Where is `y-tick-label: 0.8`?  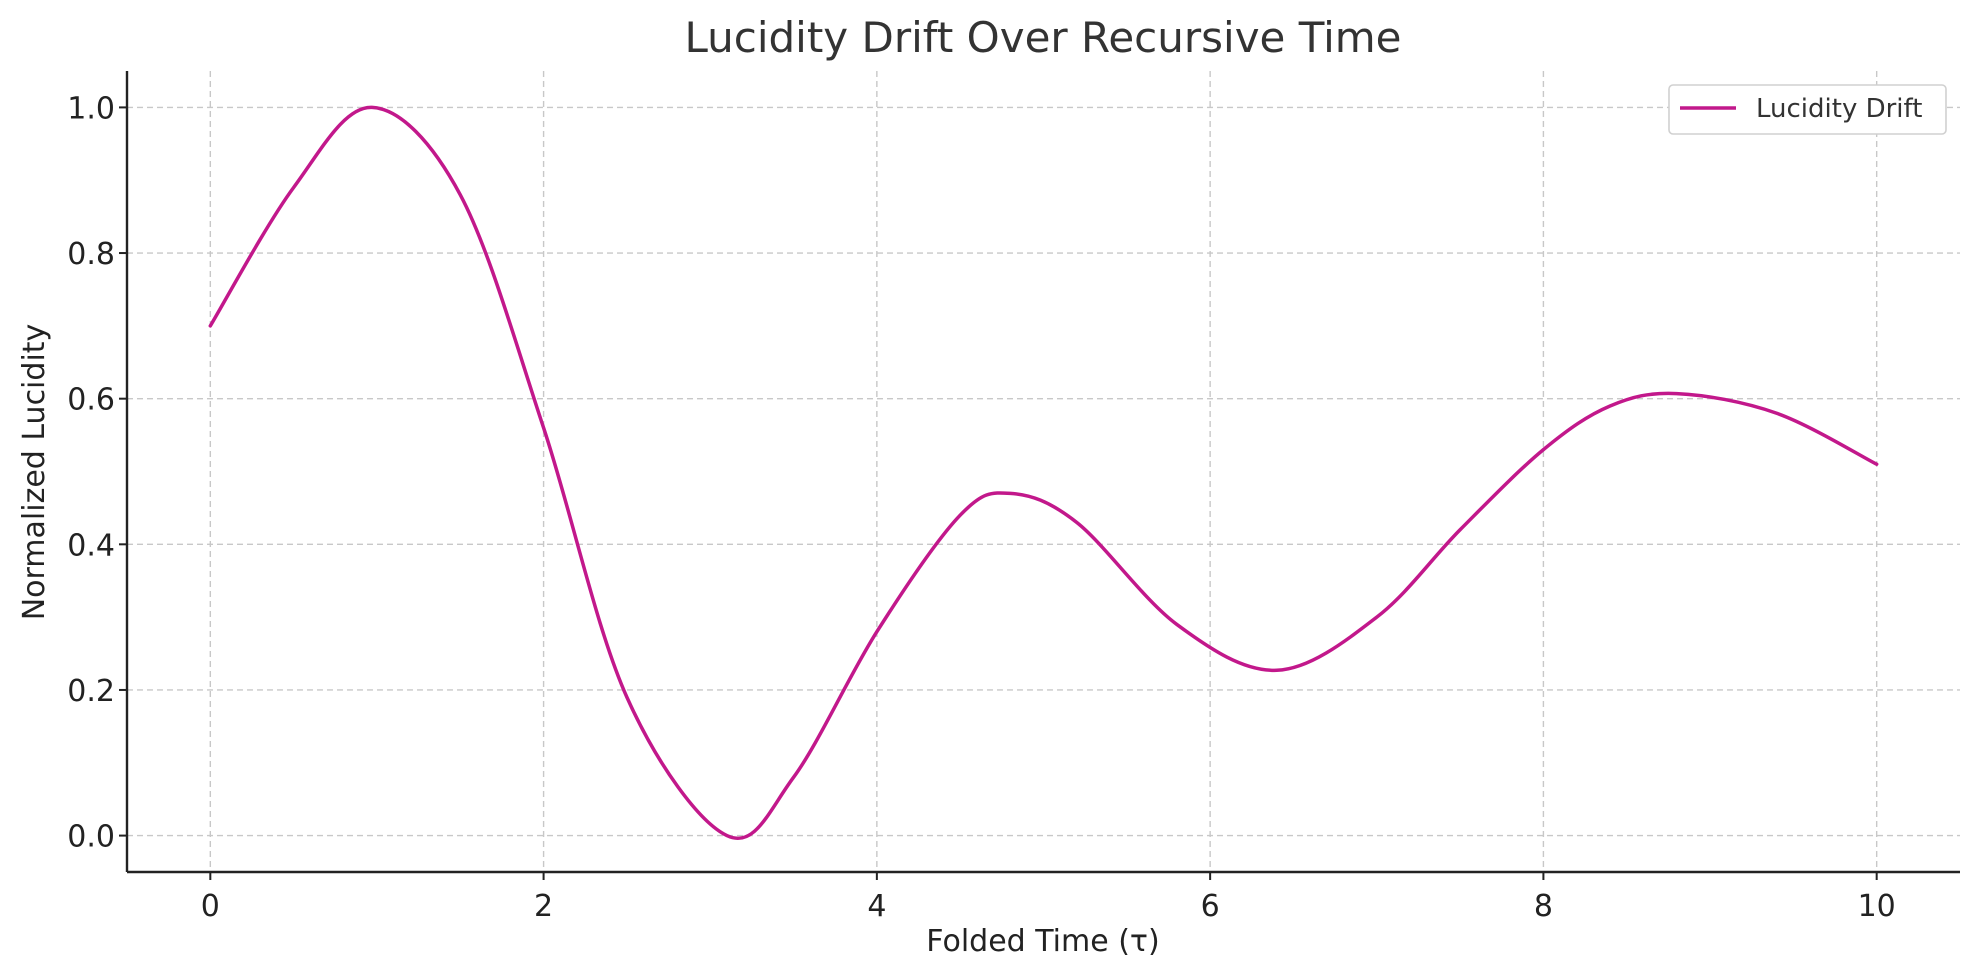
y-tick-label: 0.8 is located at coordinates (91, 254).